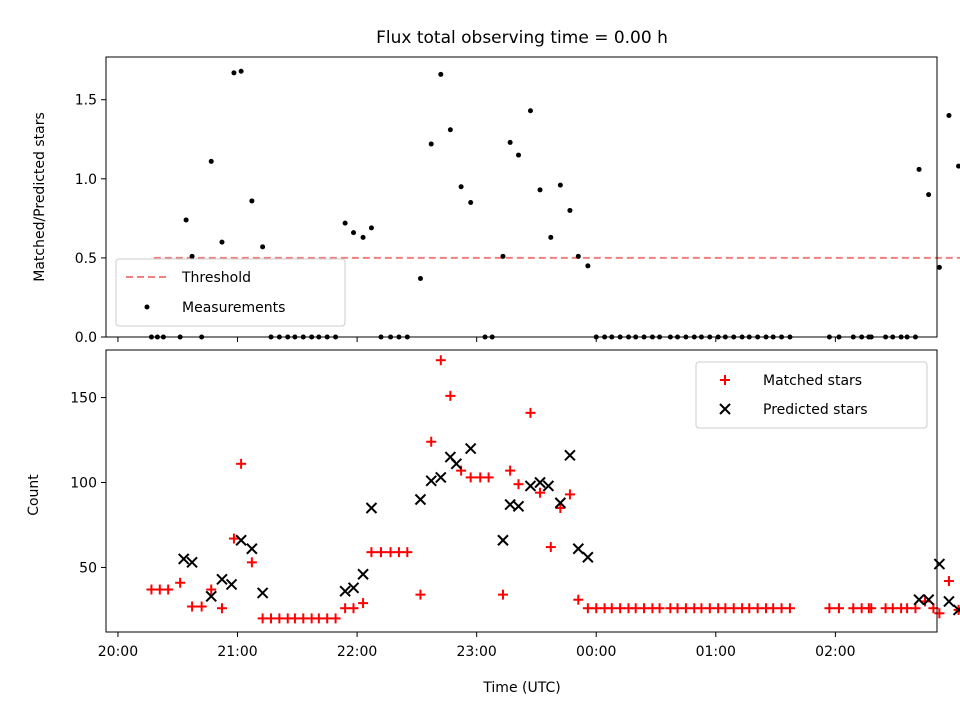 The image size is (960, 720). What do you see at coordinates (83, 484) in the screenshot?
I see `y-tick-label: 100` at bounding box center [83, 484].